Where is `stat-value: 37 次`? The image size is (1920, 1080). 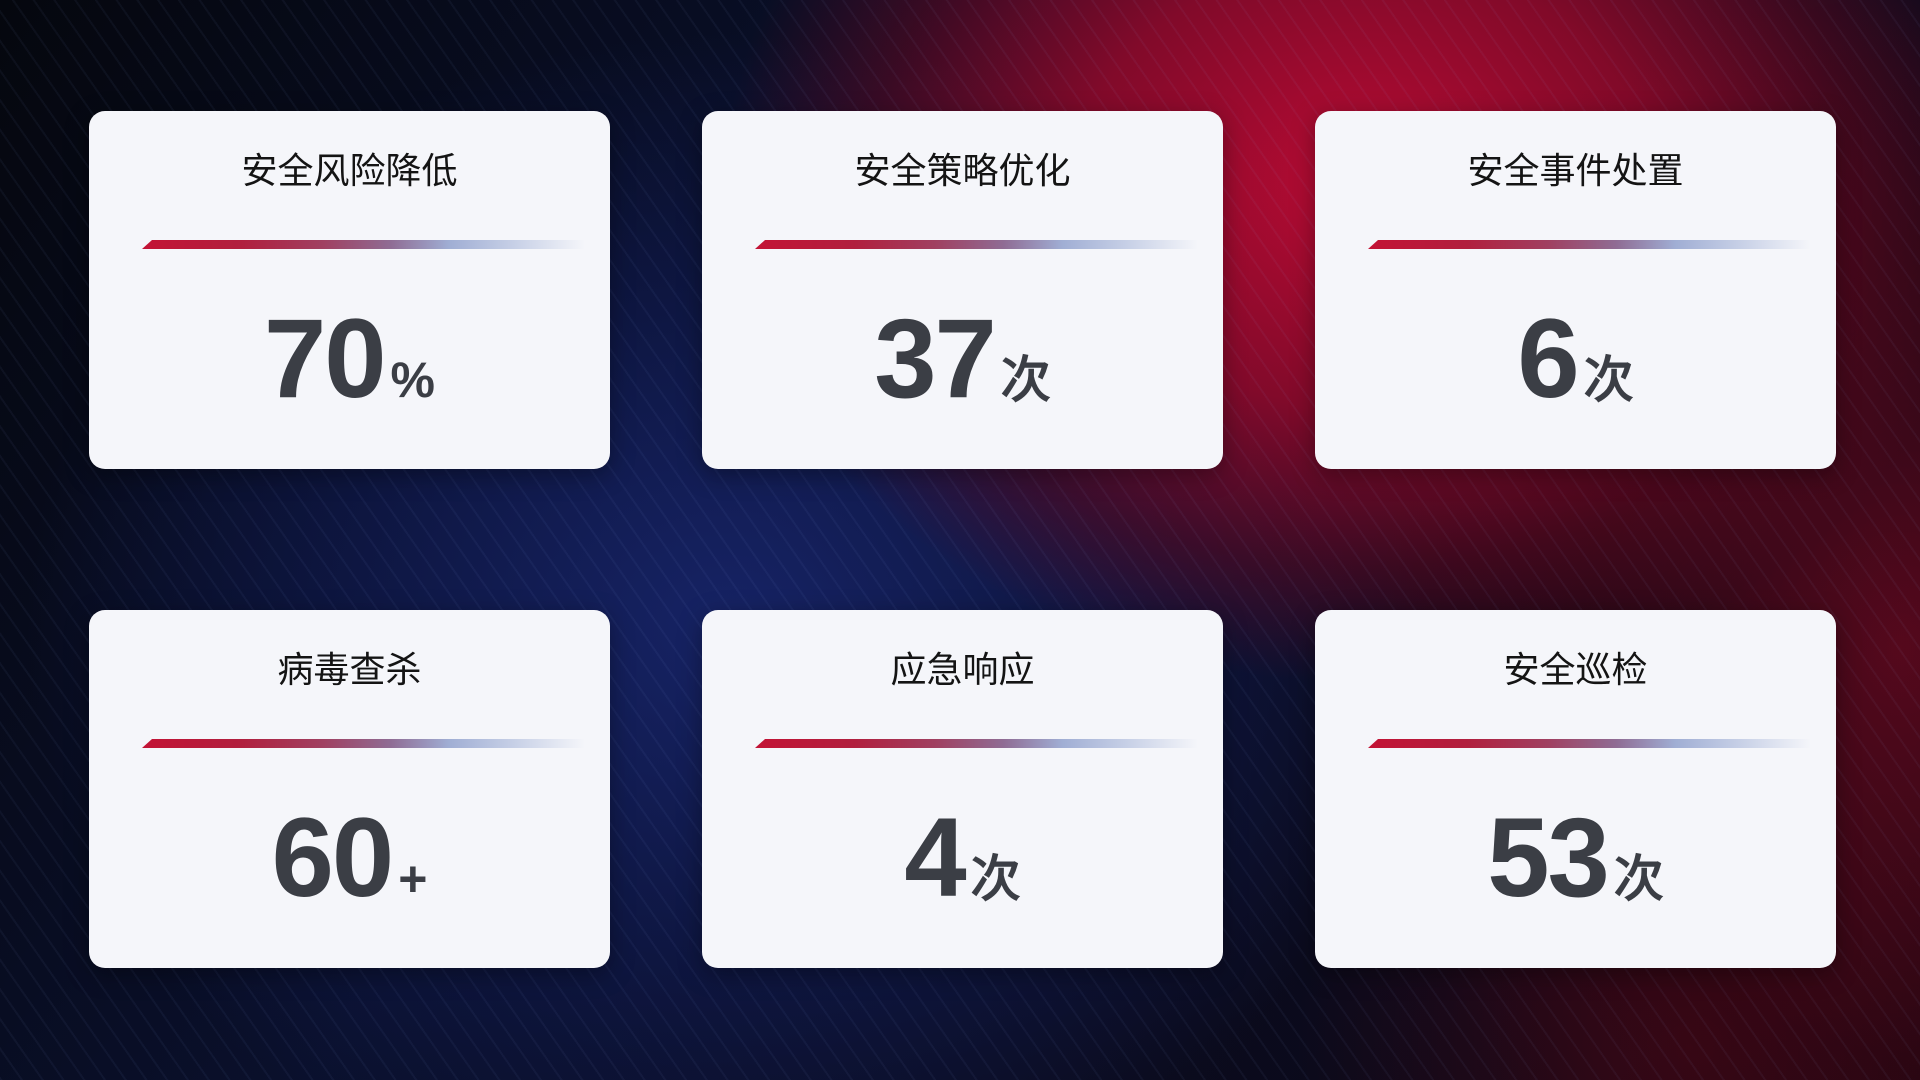
stat-value: 37 次 is located at coordinates (962, 359).